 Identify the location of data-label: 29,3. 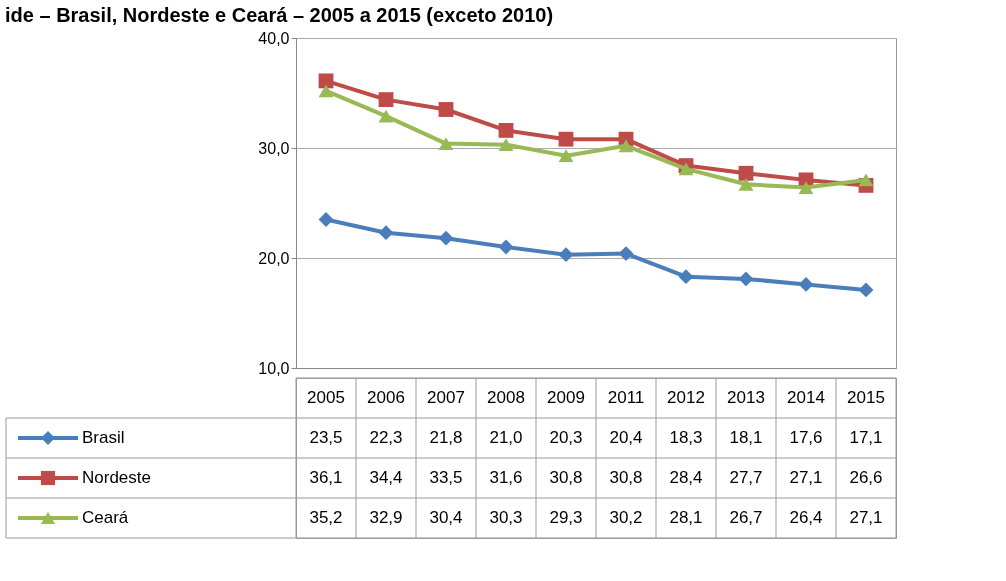
(566, 517).